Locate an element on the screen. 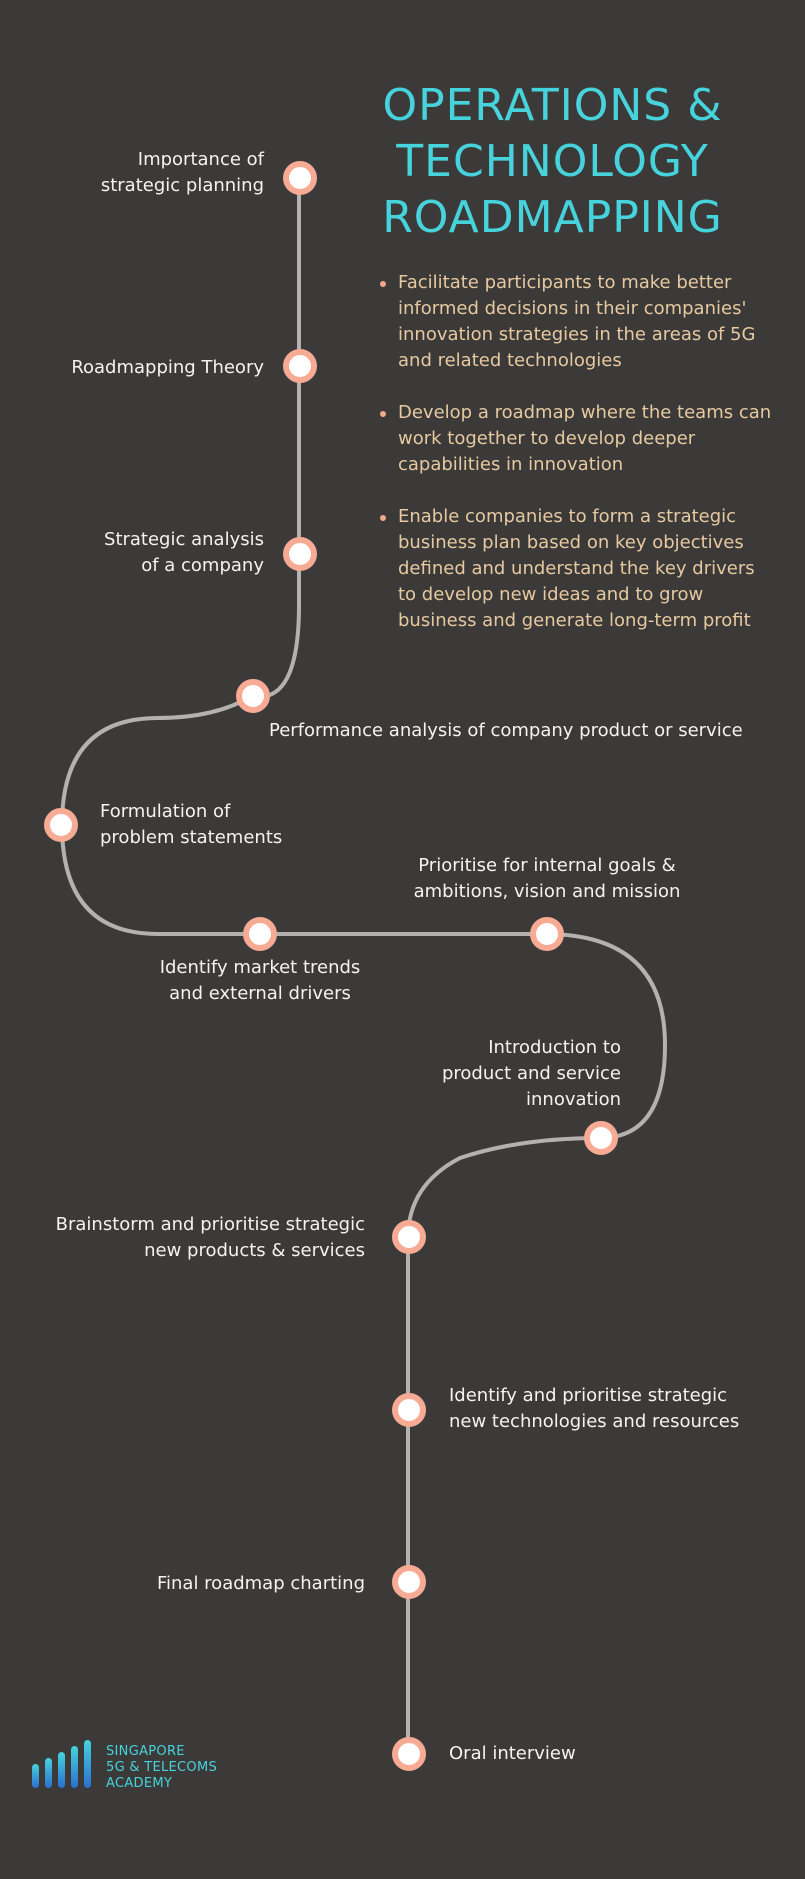  step-label-roadmapping-theory: Roadmapping Theory is located at coordinates (167, 368).